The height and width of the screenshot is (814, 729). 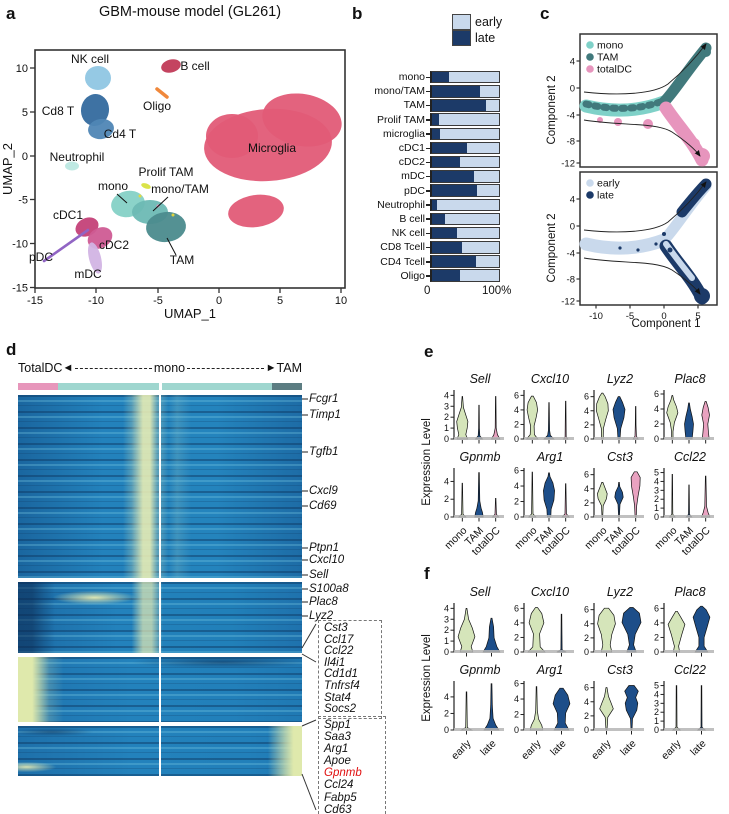 What do you see at coordinates (66, 245) in the screenshot?
I see `cluster-streak` at bounding box center [66, 245].